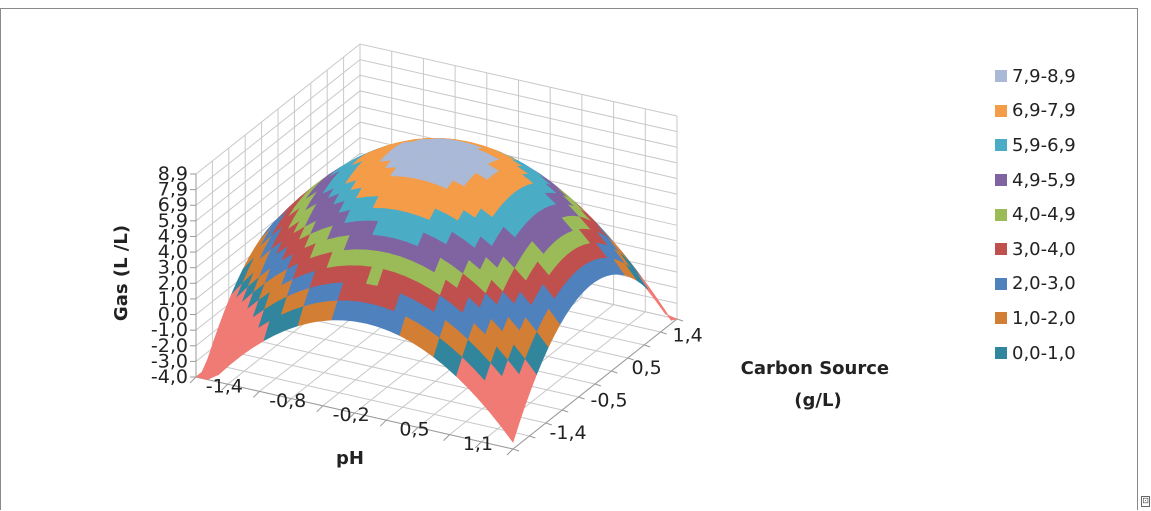 This screenshot has width=1151, height=511. Describe the element at coordinates (121, 273) in the screenshot. I see `z-axis-title: Gas (L /L)` at that location.